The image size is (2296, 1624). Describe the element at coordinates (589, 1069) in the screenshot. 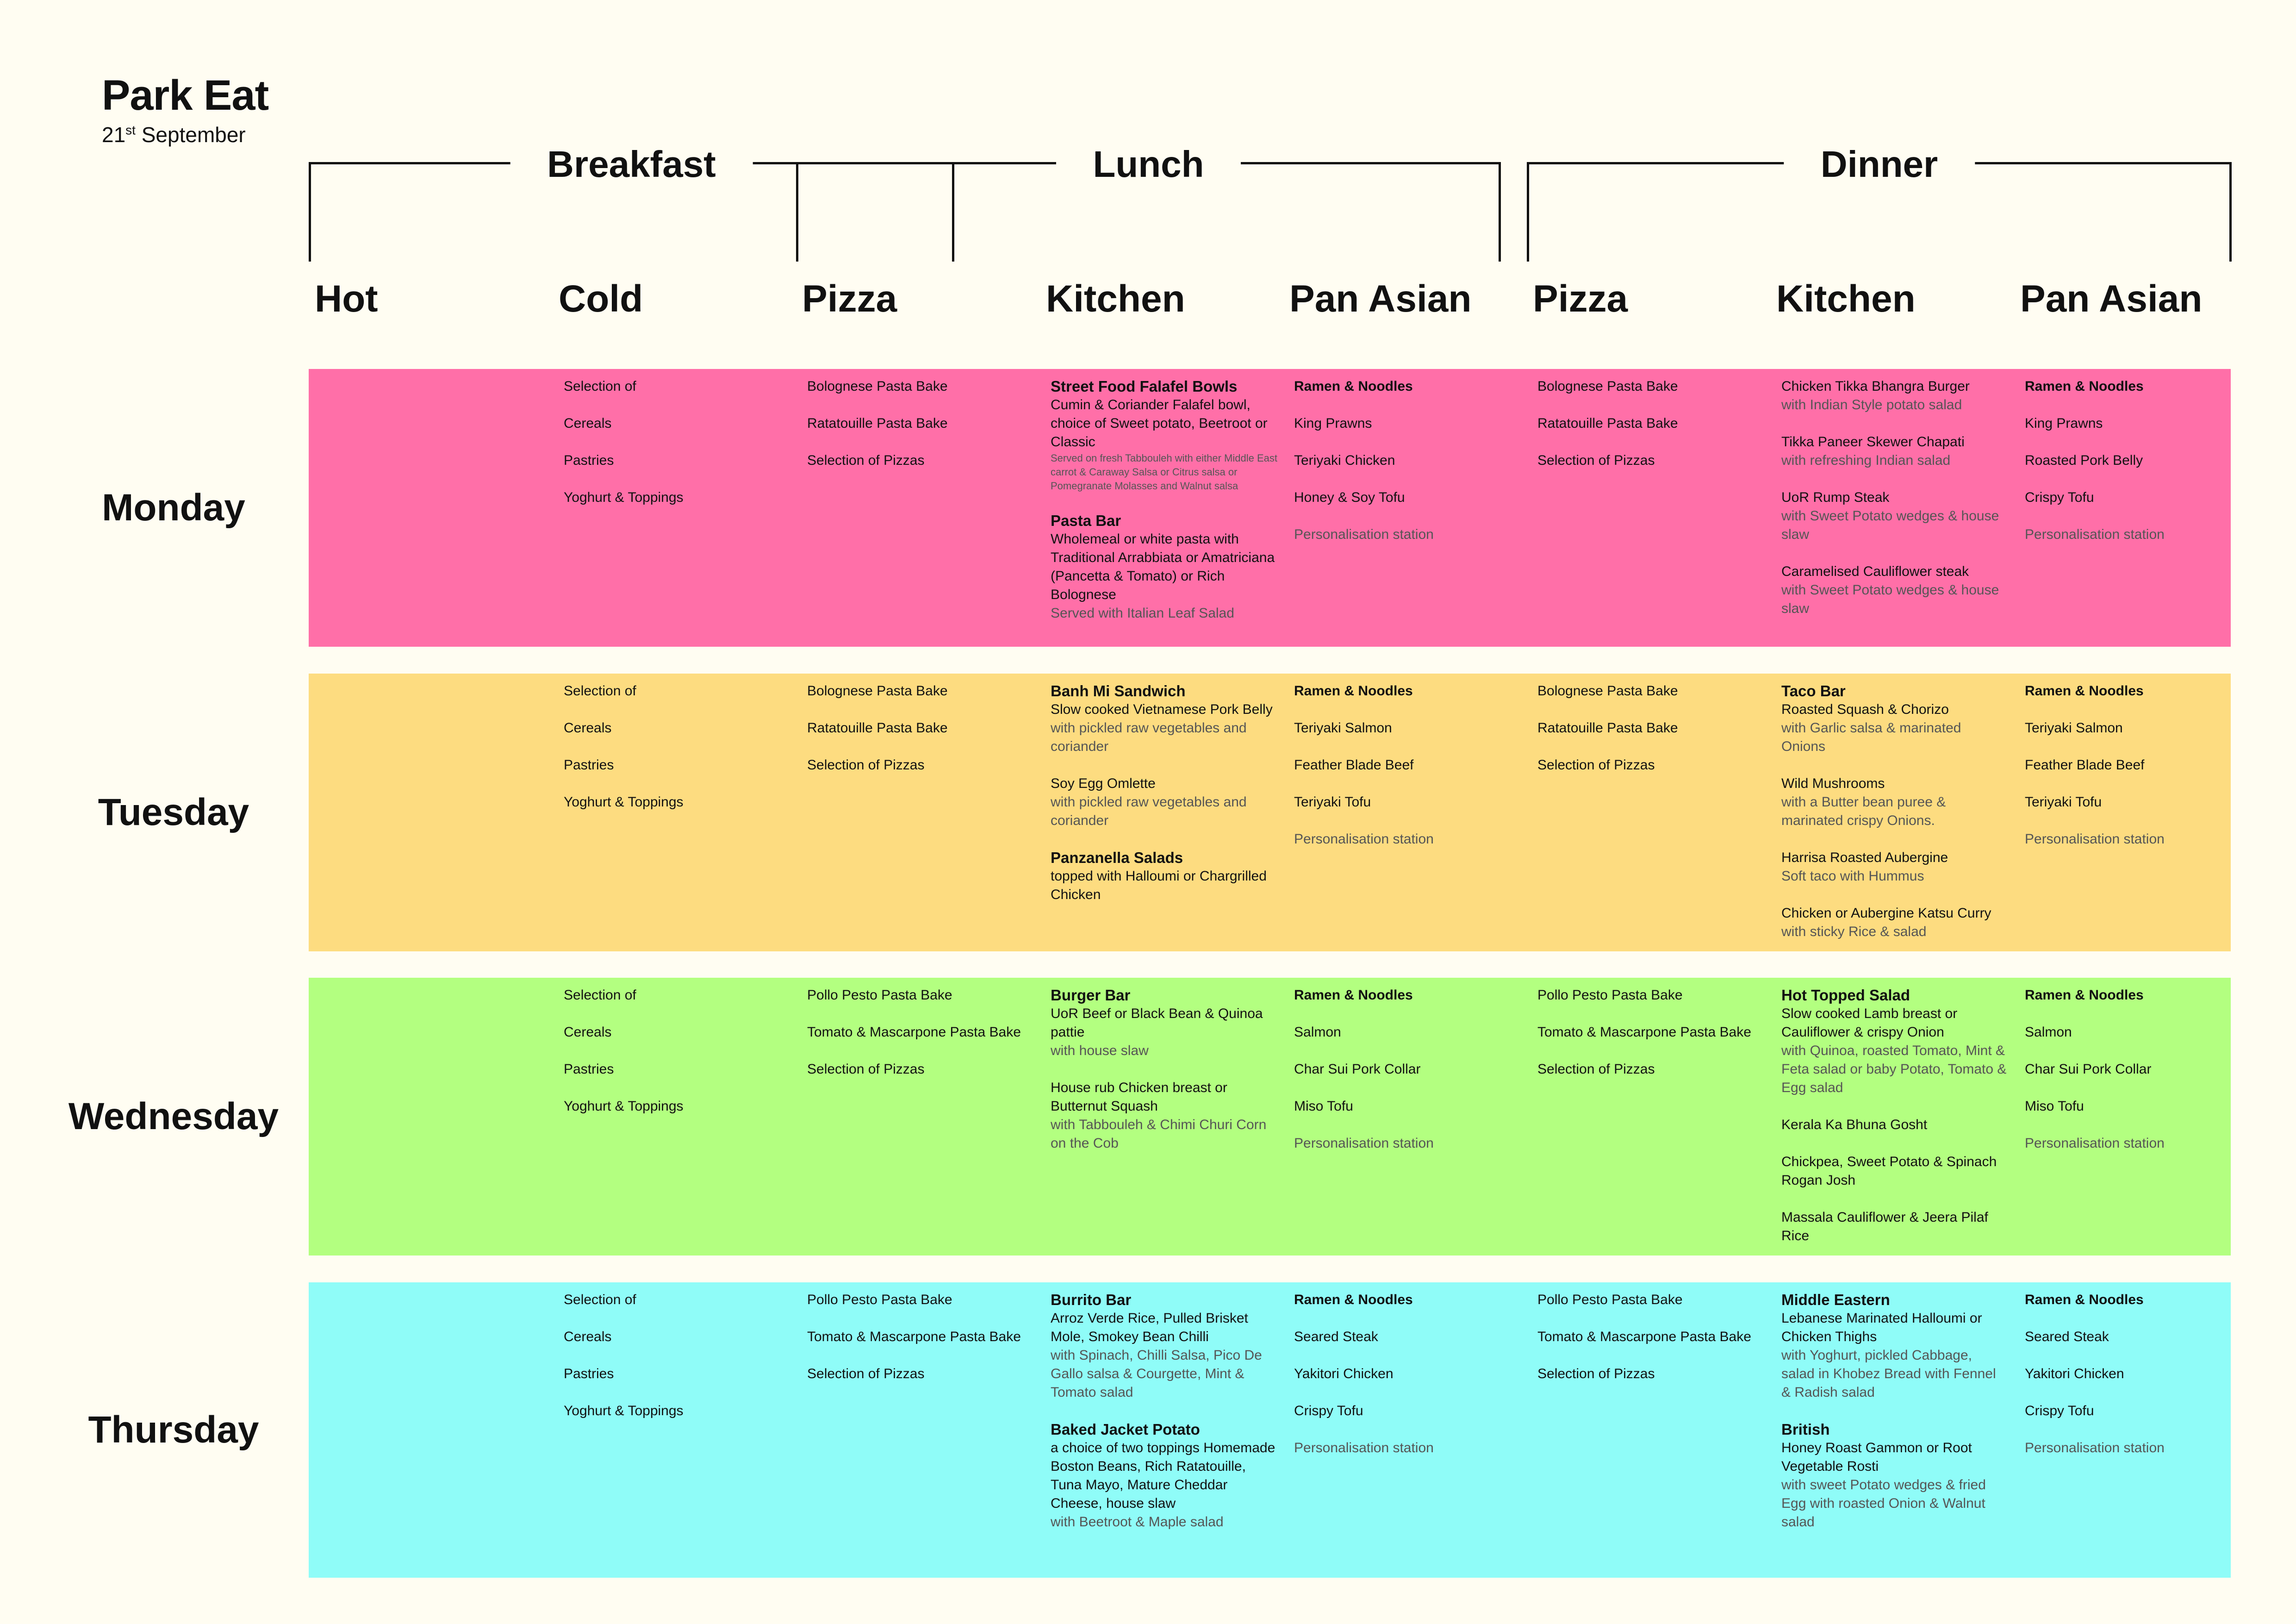

I see `menu-item-text: Pastries` at that location.